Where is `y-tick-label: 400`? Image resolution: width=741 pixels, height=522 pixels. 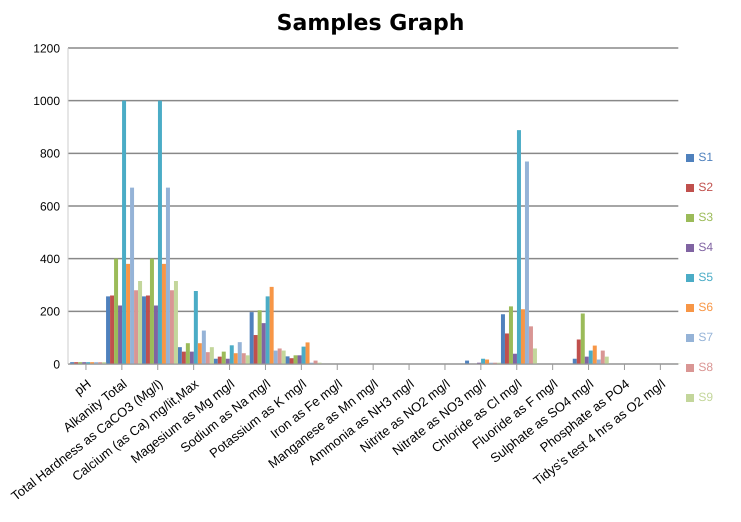
y-tick-label: 400 is located at coordinates (50, 259).